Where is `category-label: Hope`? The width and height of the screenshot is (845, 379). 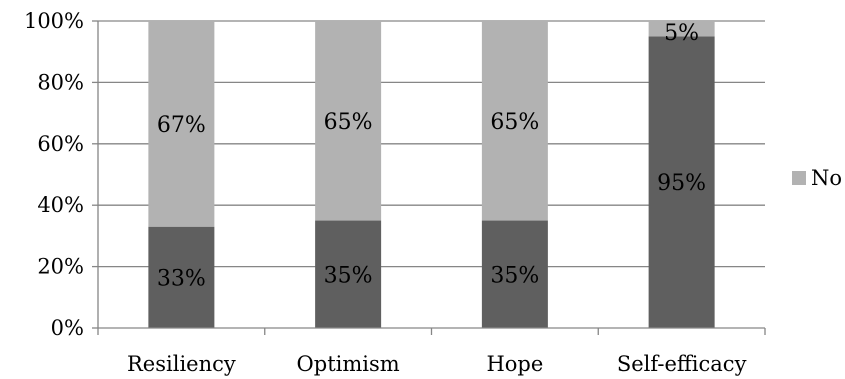 category-label: Hope is located at coordinates (514, 364).